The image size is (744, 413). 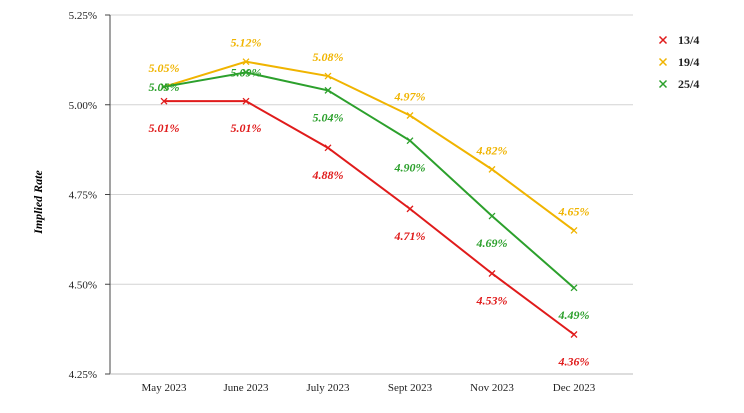 I want to click on x-tick-label: Sept 2023, so click(x=410, y=388).